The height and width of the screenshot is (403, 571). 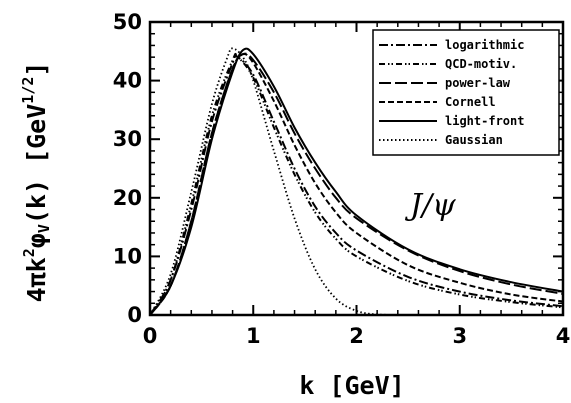 What do you see at coordinates (563, 336) in the screenshot?
I see `x-tick-label: 4` at bounding box center [563, 336].